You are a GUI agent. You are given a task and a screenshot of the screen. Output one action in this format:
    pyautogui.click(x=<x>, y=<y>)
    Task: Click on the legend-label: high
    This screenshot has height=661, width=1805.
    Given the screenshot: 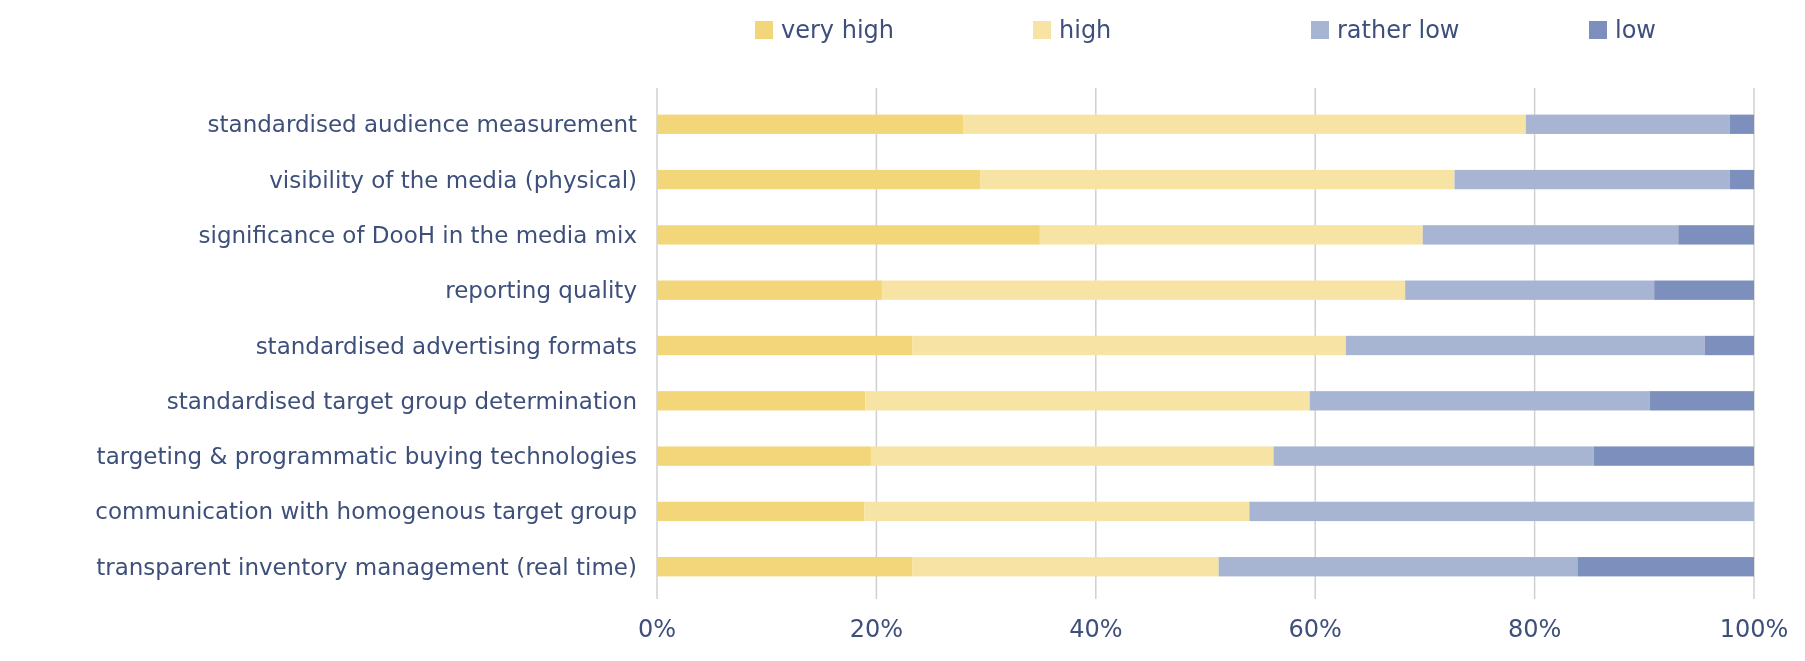 What is the action you would take?
    pyautogui.click(x=1085, y=30)
    